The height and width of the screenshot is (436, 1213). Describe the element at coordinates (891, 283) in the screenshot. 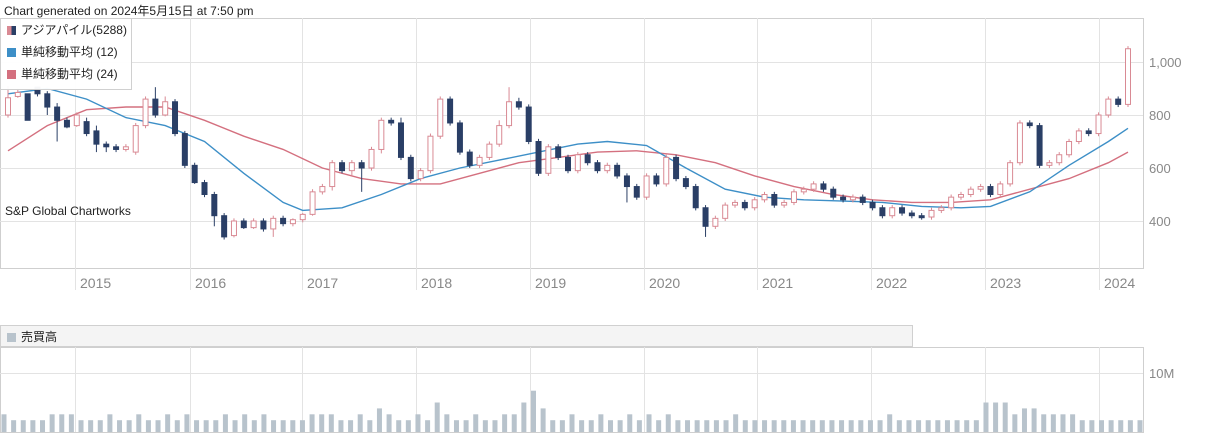

I see `x-tick-label: 2022` at that location.